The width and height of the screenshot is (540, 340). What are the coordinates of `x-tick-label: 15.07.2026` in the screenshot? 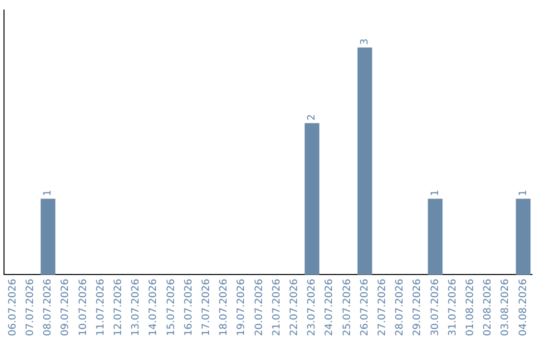 It's located at (171, 307).